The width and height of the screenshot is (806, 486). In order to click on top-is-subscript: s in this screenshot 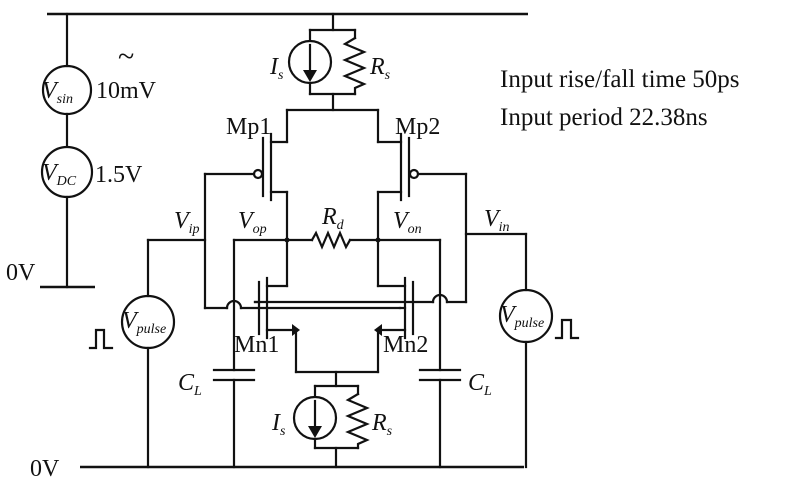, I will do `click(281, 75)`.